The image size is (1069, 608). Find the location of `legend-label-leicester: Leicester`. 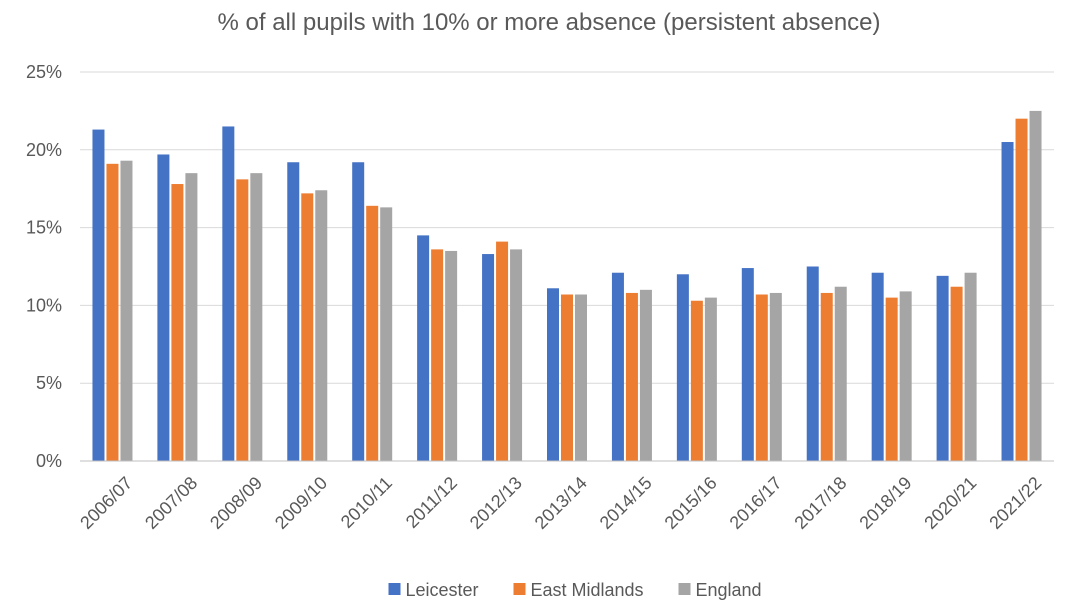

legend-label-leicester: Leicester is located at coordinates (442, 590).